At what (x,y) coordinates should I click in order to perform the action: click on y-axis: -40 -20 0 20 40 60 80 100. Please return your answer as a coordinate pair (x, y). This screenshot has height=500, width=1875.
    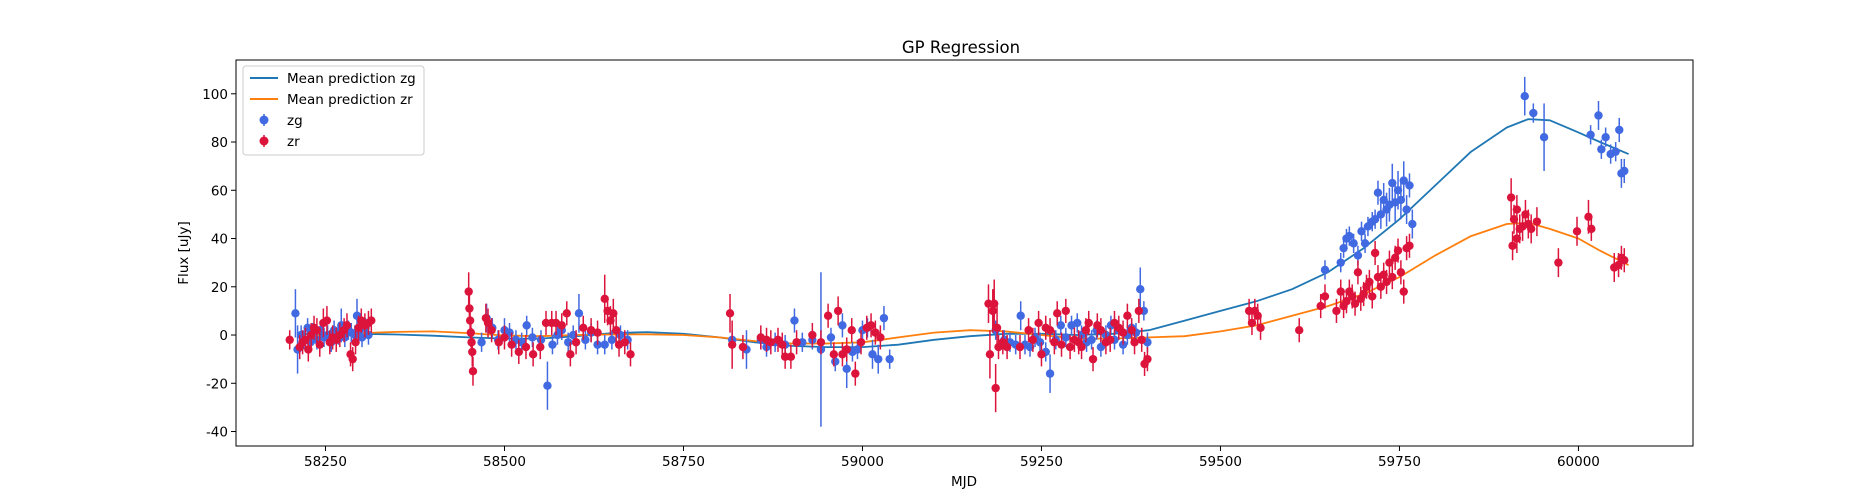
    Looking at the image, I should click on (219, 264).